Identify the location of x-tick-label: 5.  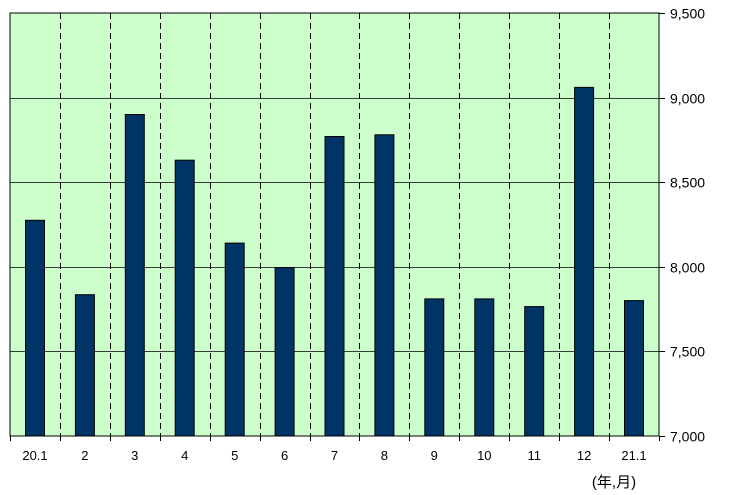
(234, 455).